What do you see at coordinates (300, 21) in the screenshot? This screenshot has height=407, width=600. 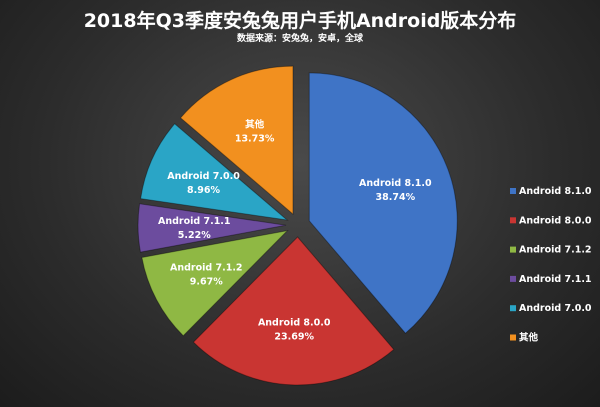 I see `chart-title: 2018年Q3季度安兔兔用户手机Android版本分布` at bounding box center [300, 21].